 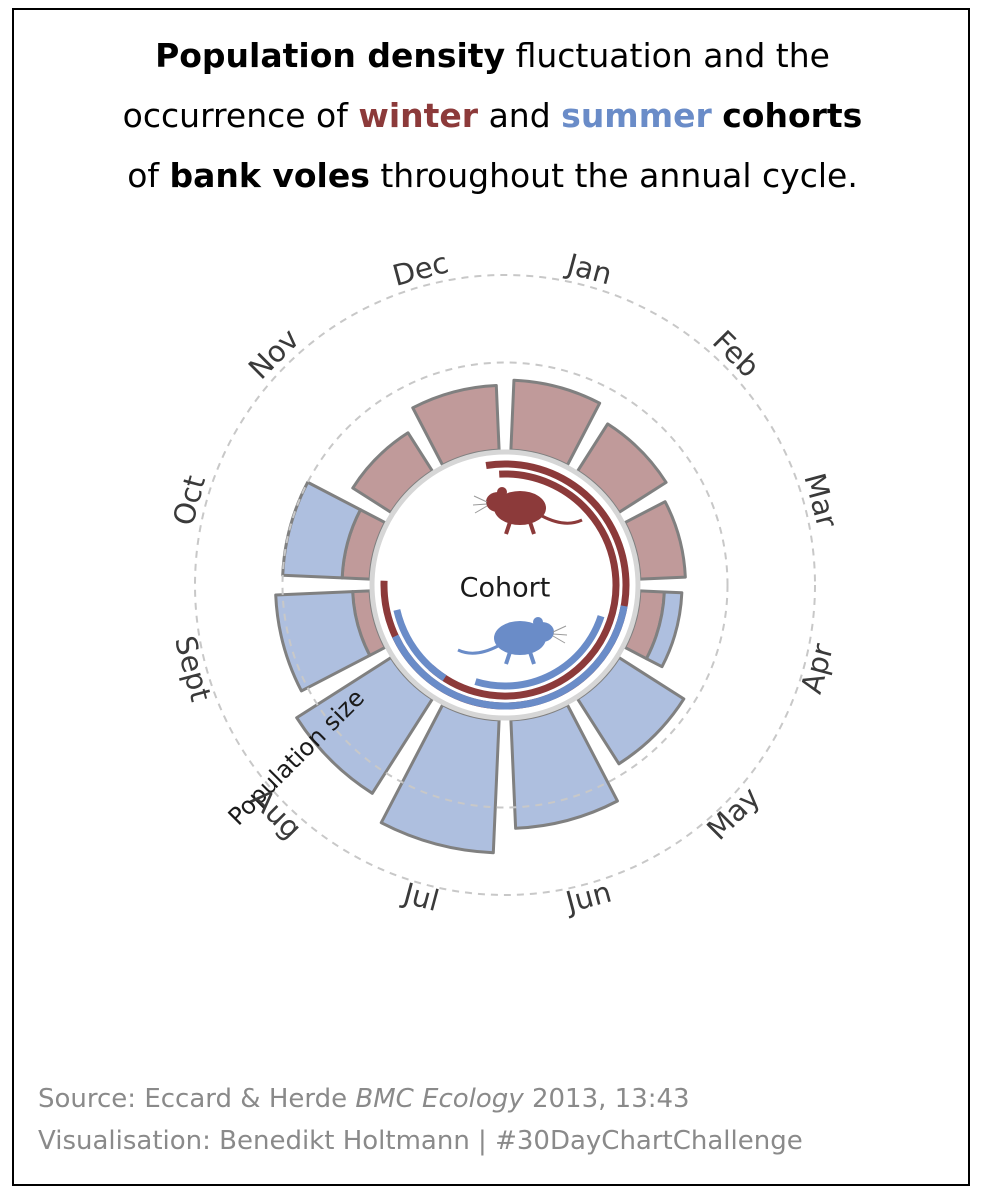 What do you see at coordinates (323, 641) in the screenshot?
I see `bar-summer-sept` at bounding box center [323, 641].